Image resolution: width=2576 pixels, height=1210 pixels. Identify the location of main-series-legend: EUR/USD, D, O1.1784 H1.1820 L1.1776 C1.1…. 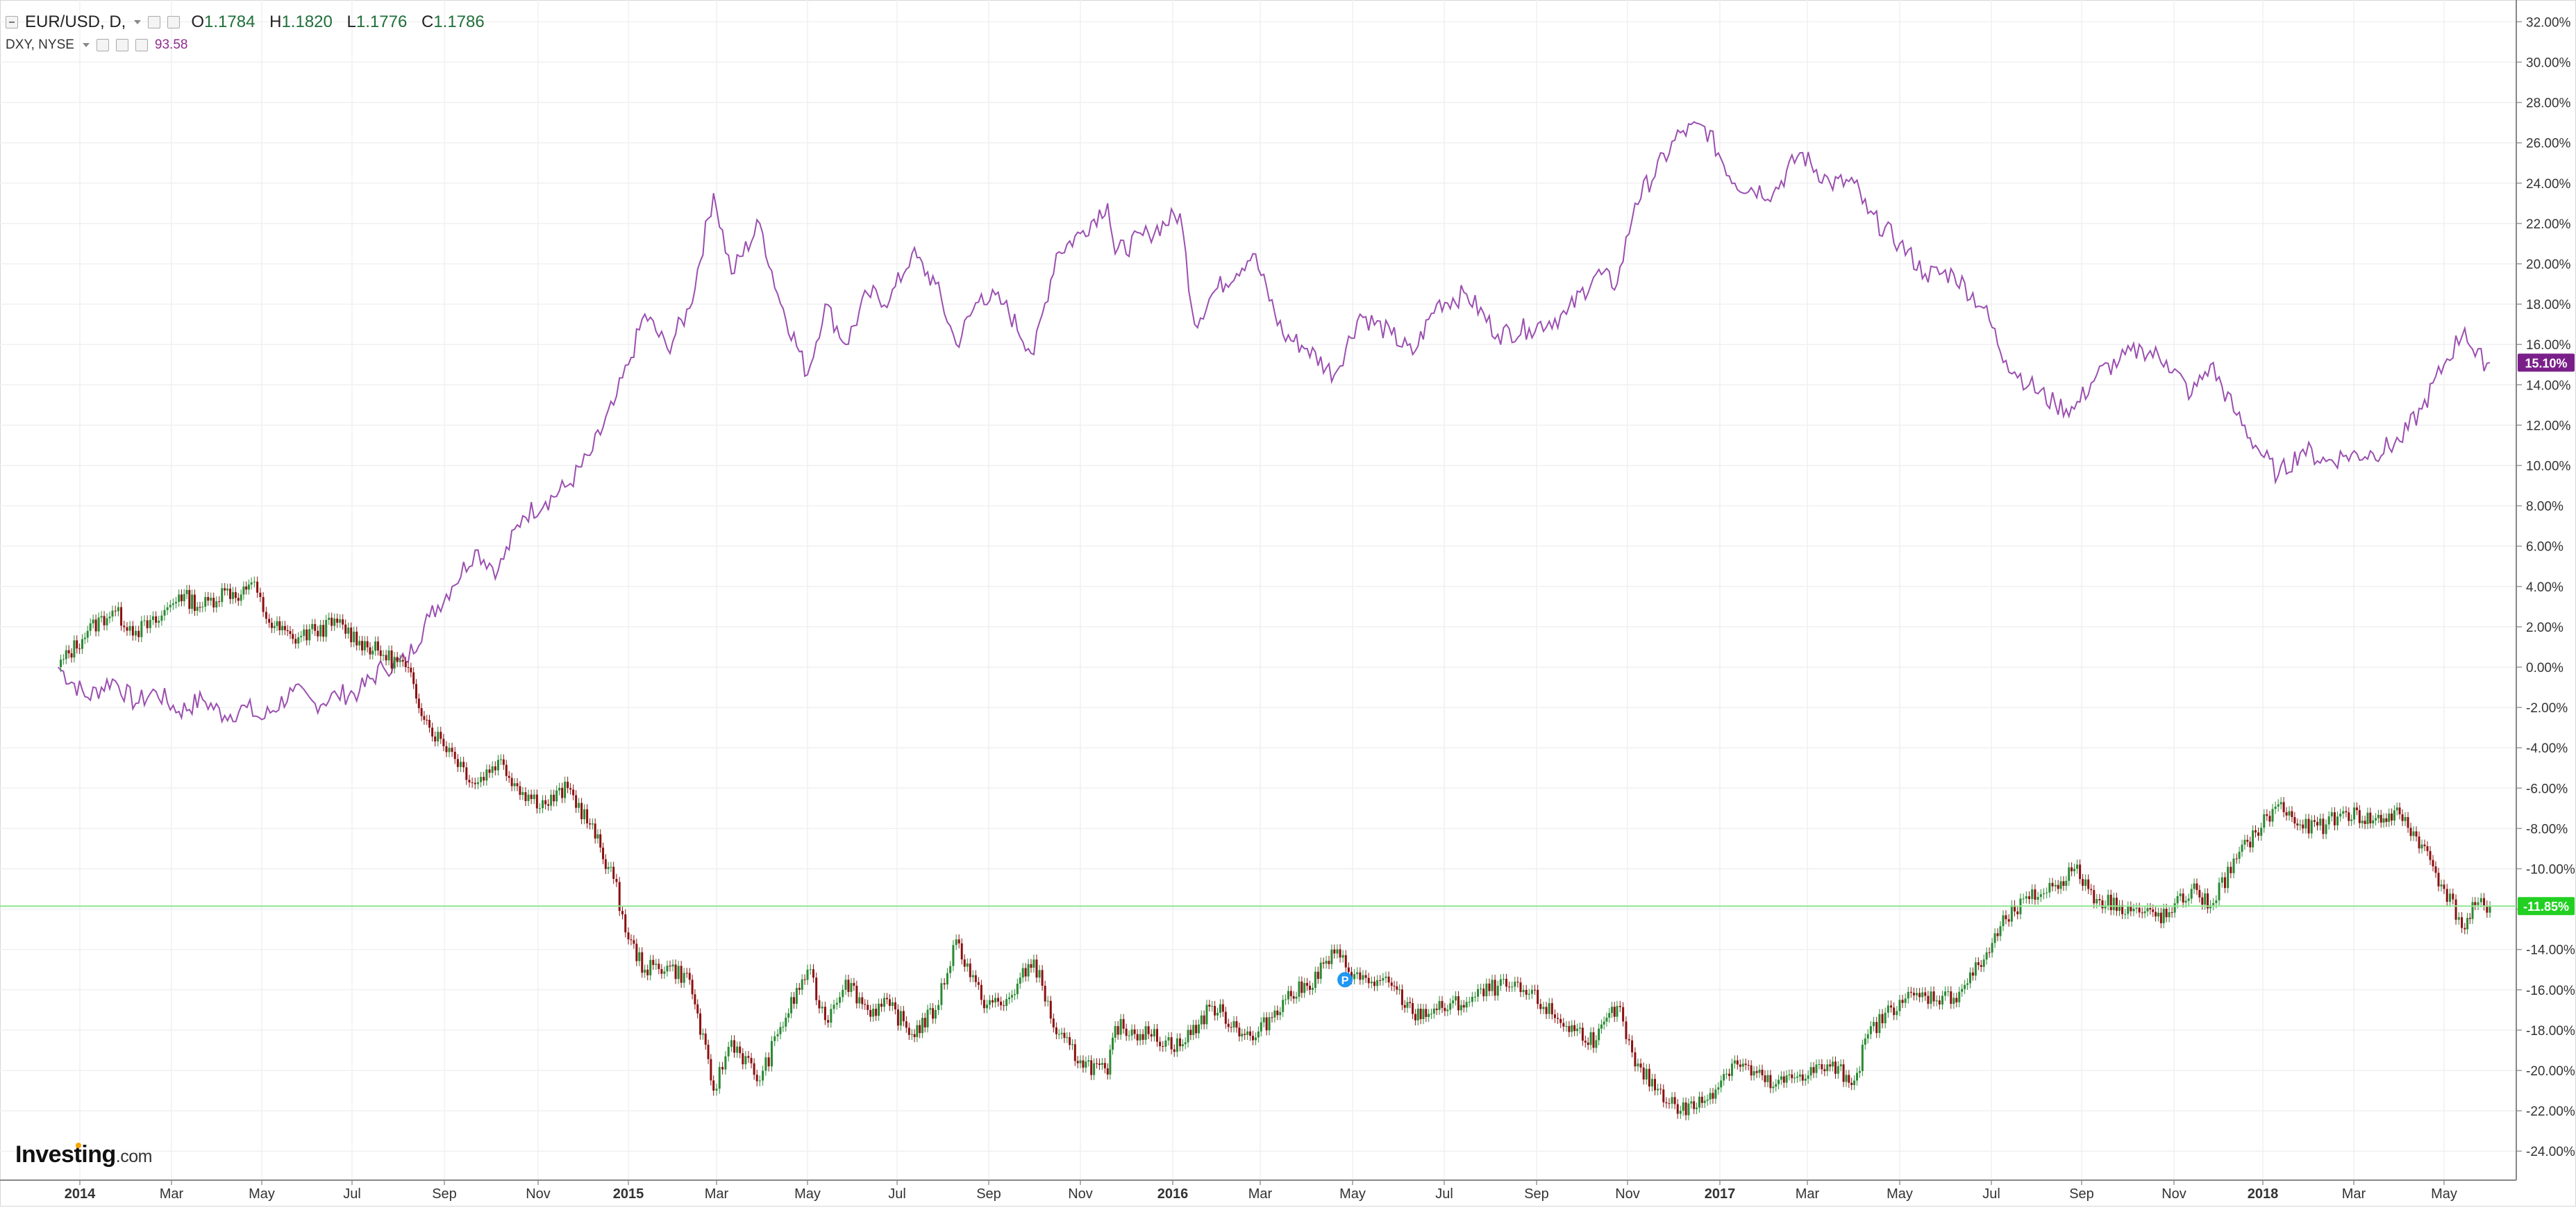
(250, 22).